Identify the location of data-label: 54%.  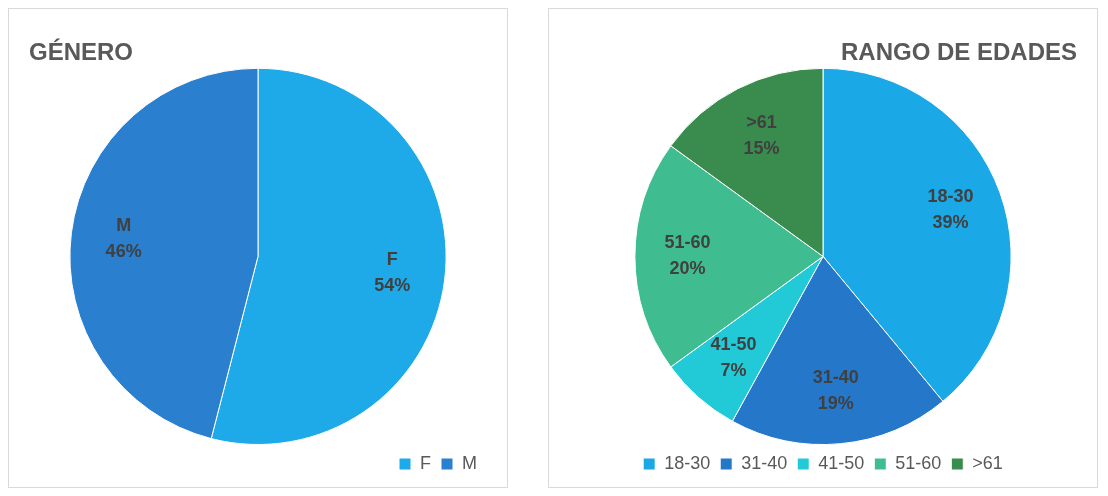
(392, 285).